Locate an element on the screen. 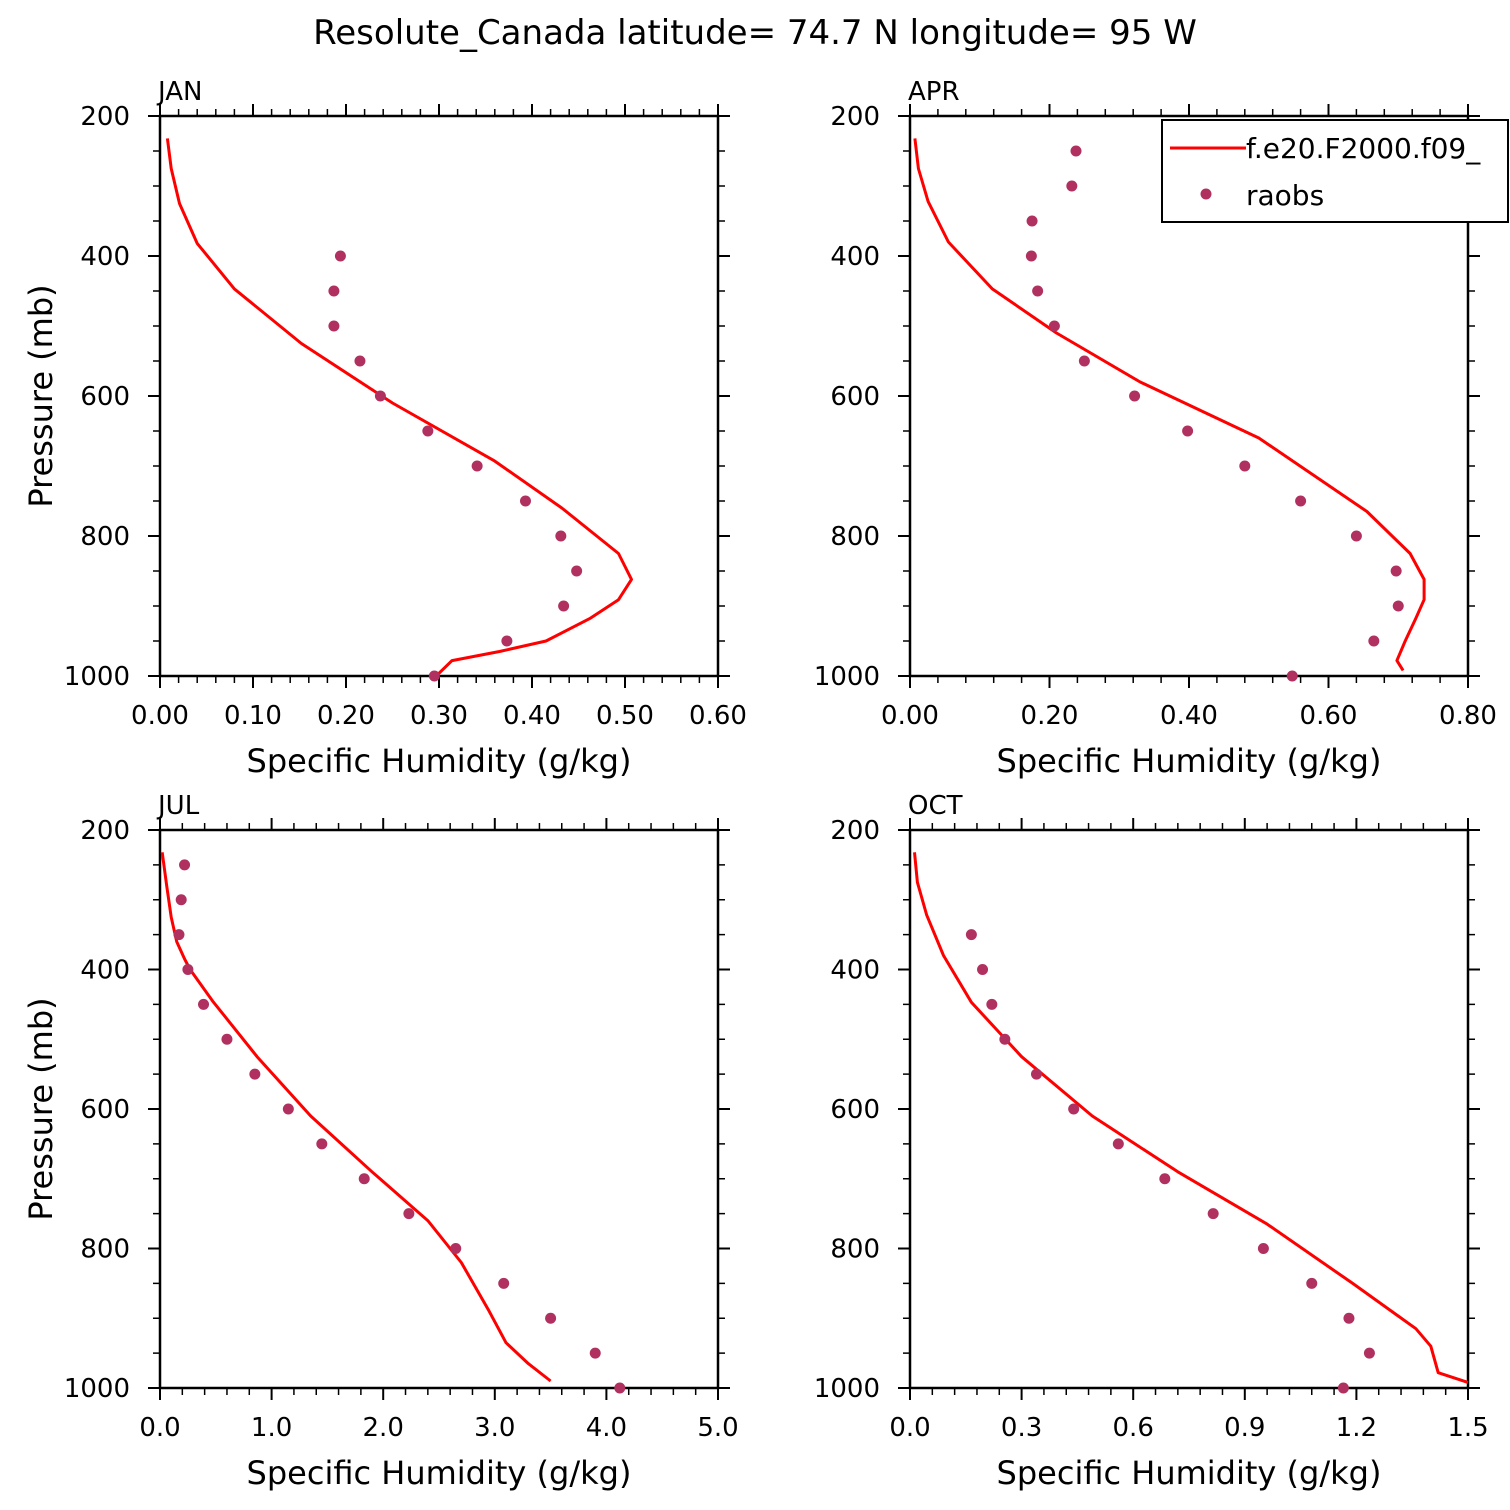  x-tick-label: 0.60 is located at coordinates (718, 716).